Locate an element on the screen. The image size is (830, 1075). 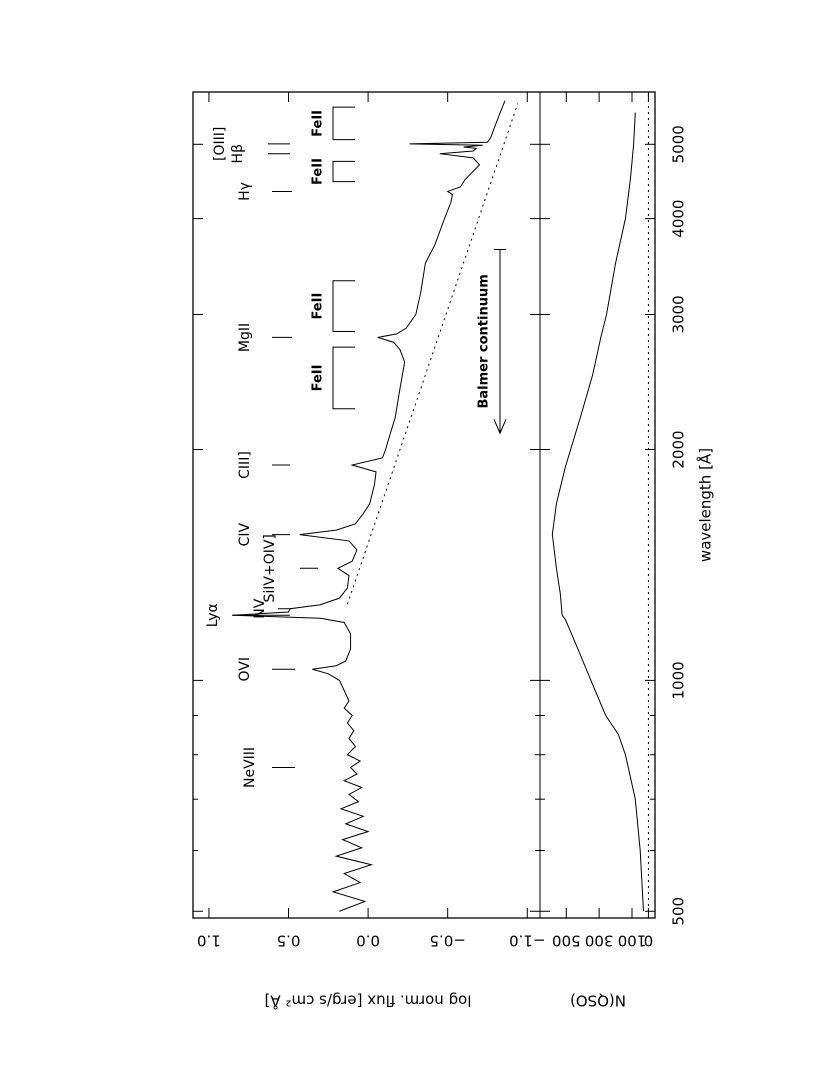
balmer-label: Balmer continuum is located at coordinates (484, 341).